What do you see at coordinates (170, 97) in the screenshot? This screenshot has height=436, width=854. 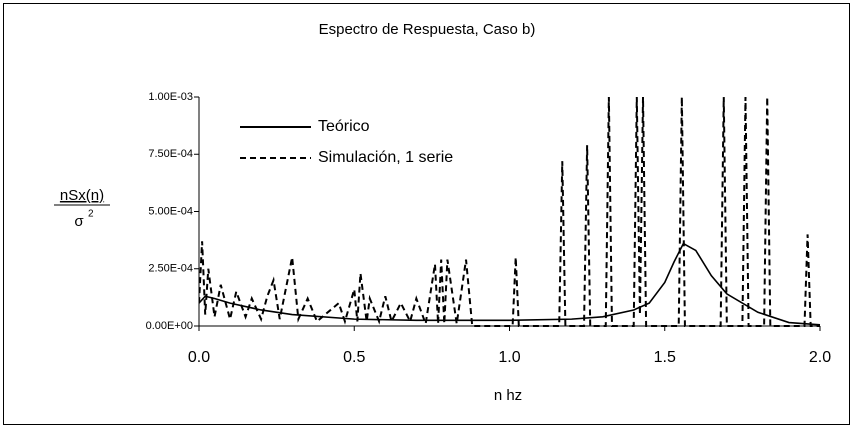 I see `y-tick-label: 1.00E-03` at bounding box center [170, 97].